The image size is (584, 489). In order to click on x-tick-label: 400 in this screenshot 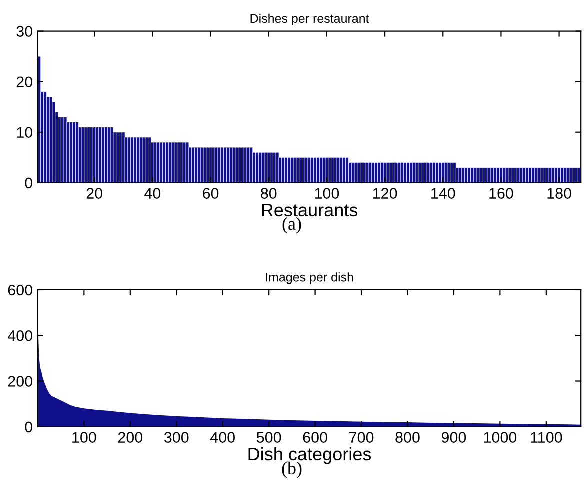, I will do `click(222, 437)`.